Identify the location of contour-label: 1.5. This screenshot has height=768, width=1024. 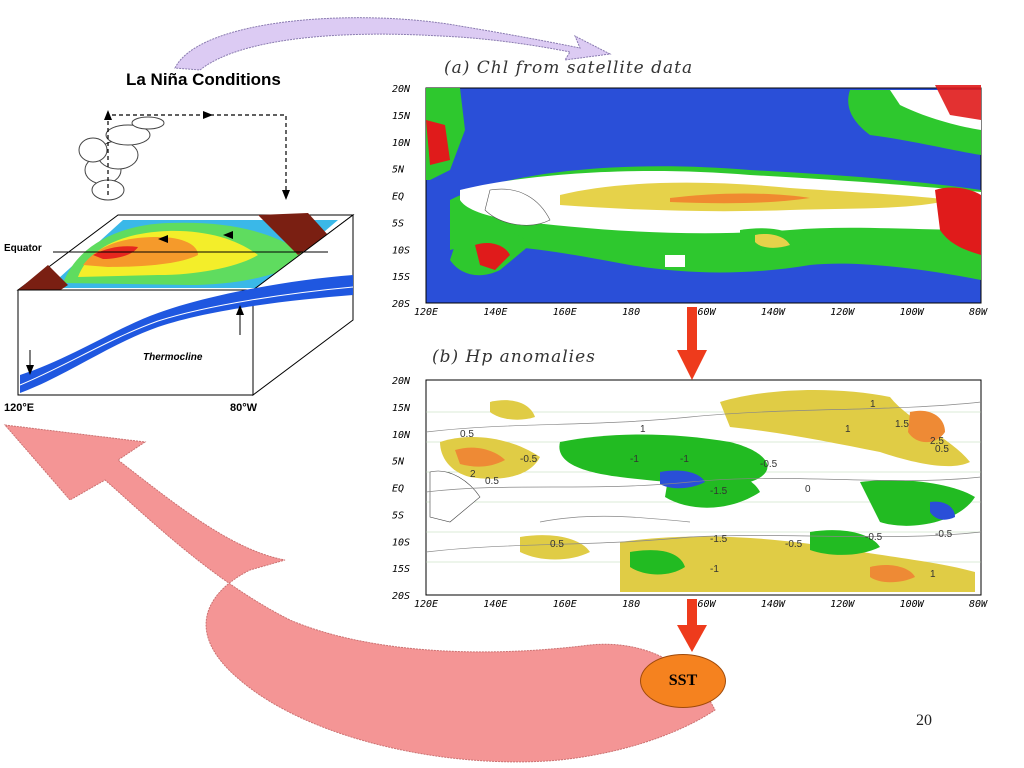
(902, 424).